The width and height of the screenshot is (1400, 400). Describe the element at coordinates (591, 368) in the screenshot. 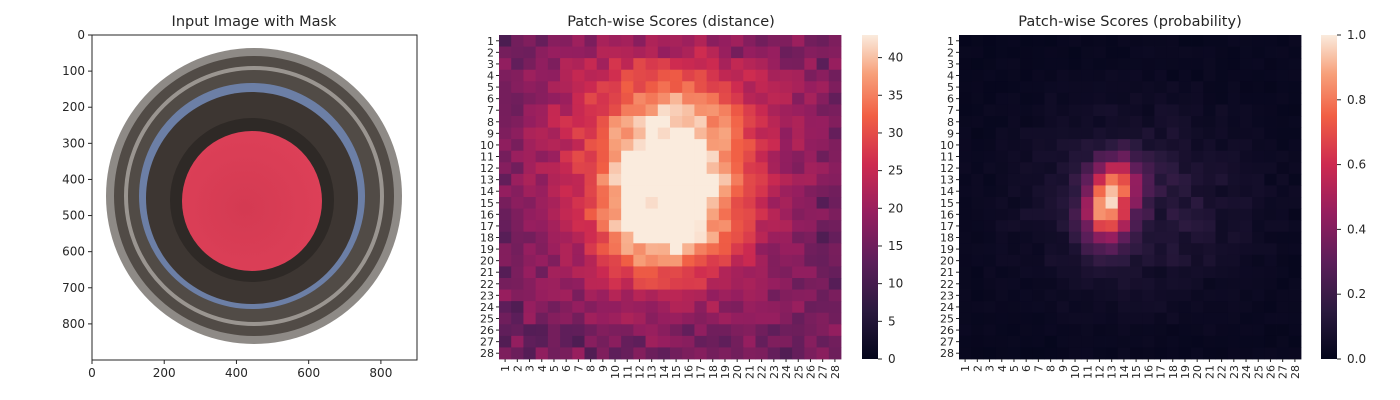

I see `x-tick-label: 8` at that location.